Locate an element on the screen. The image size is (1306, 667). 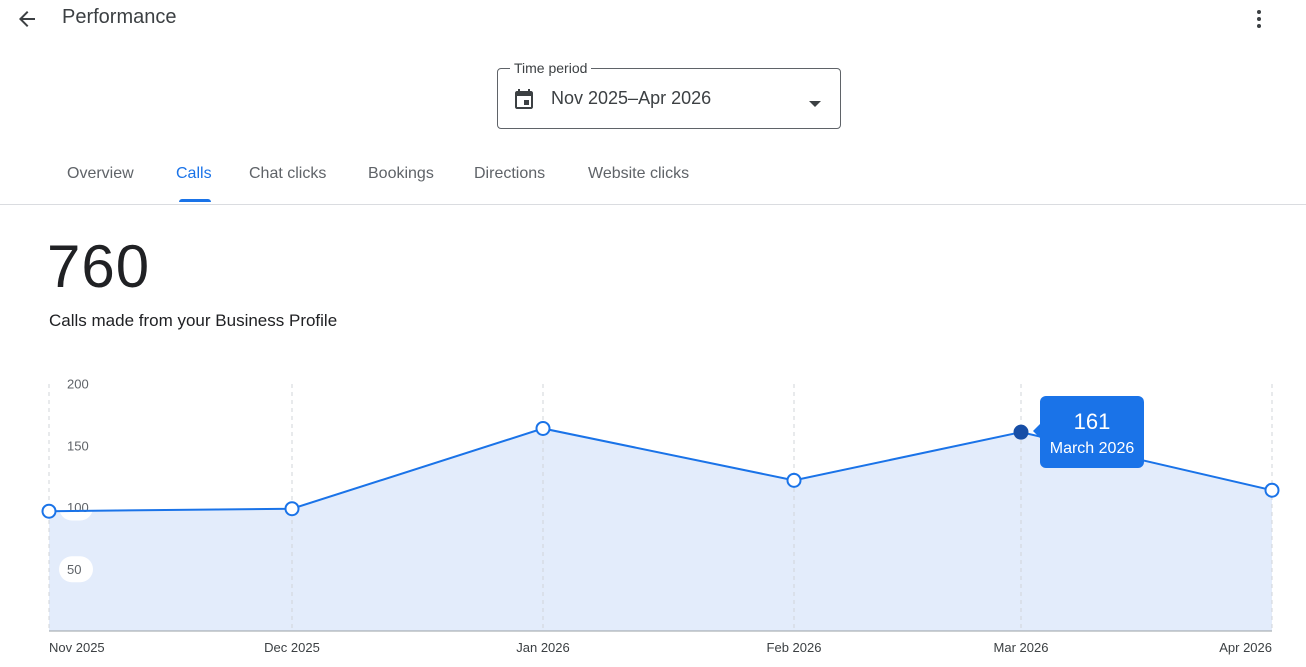
arrow-back-icon is located at coordinates (27, 19).